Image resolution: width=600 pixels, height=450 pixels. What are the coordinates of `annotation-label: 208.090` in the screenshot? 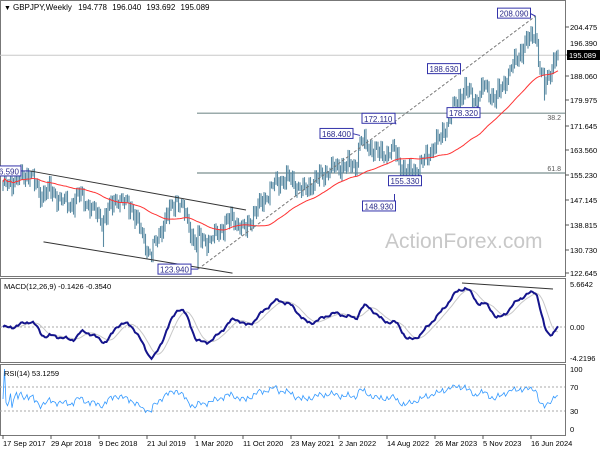 It's located at (514, 14).